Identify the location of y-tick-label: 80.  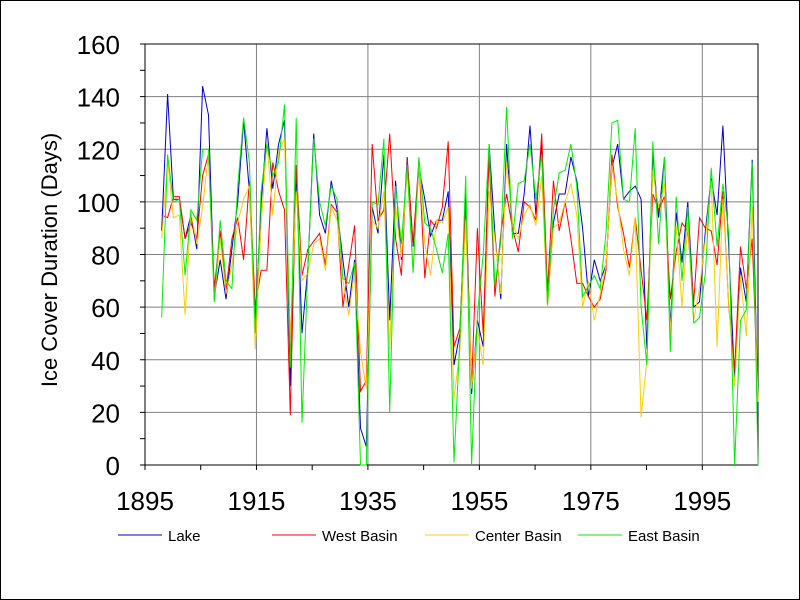
(105, 256).